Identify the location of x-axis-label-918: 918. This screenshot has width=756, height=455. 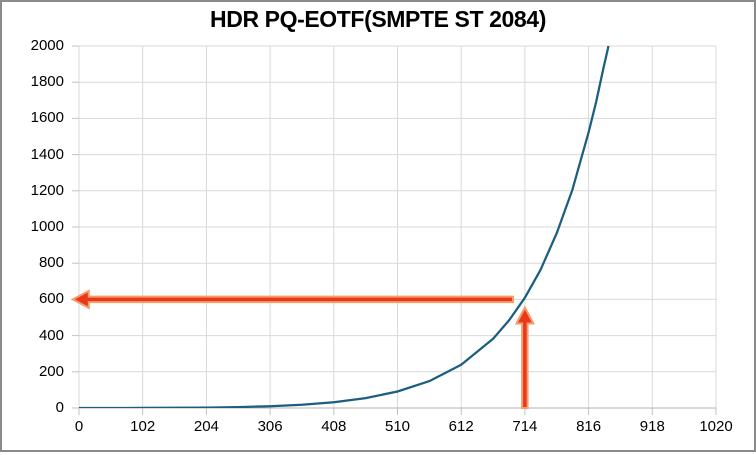
(652, 426).